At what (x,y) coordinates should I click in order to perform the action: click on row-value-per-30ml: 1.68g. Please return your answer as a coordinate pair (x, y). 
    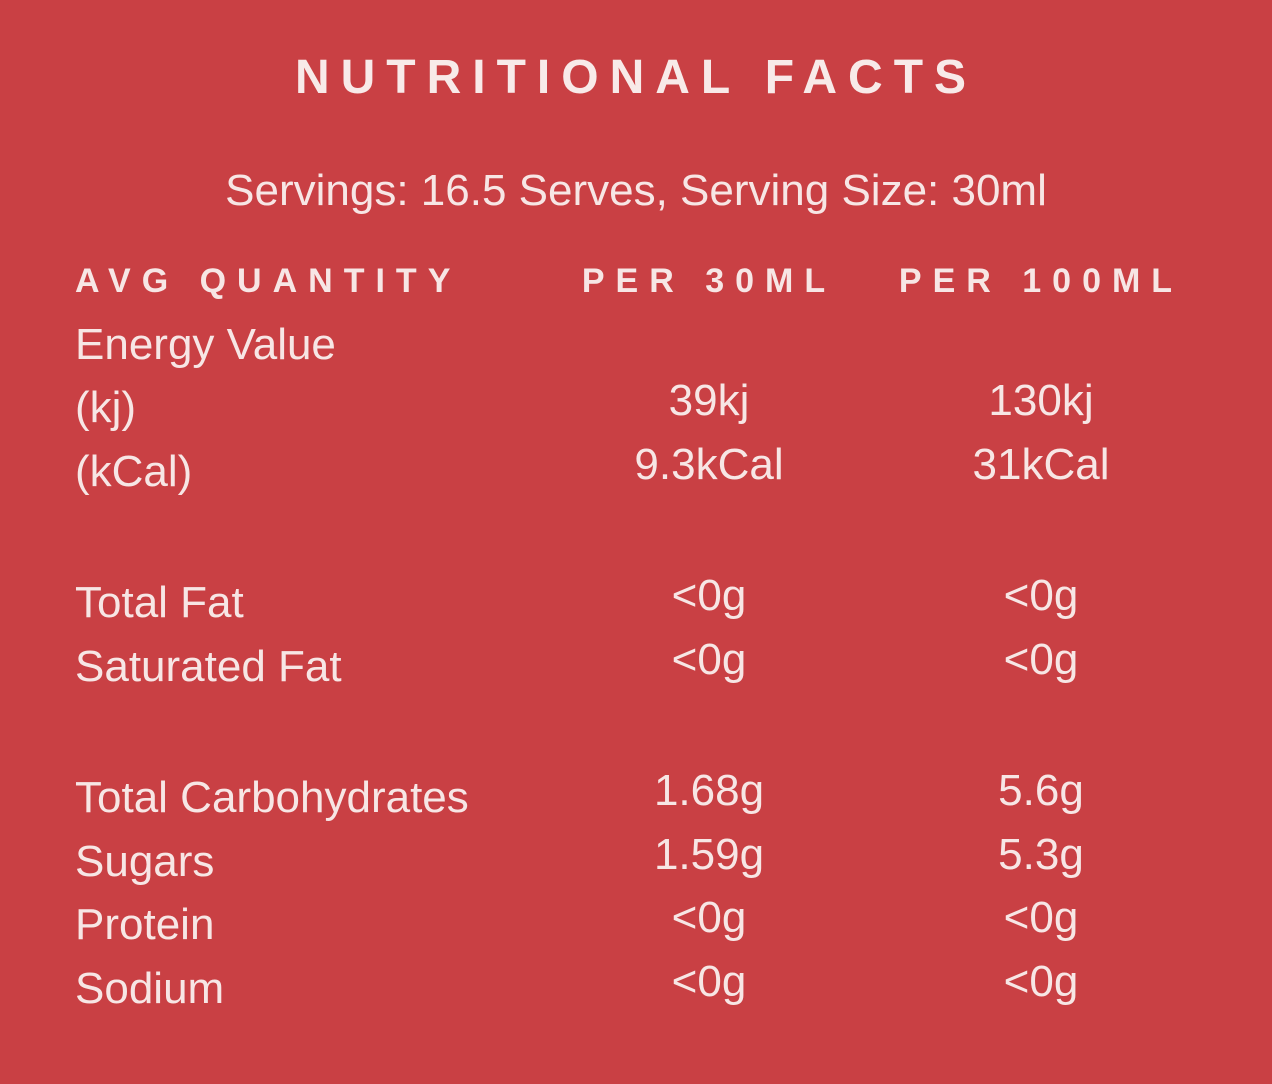
    Looking at the image, I should click on (709, 791).